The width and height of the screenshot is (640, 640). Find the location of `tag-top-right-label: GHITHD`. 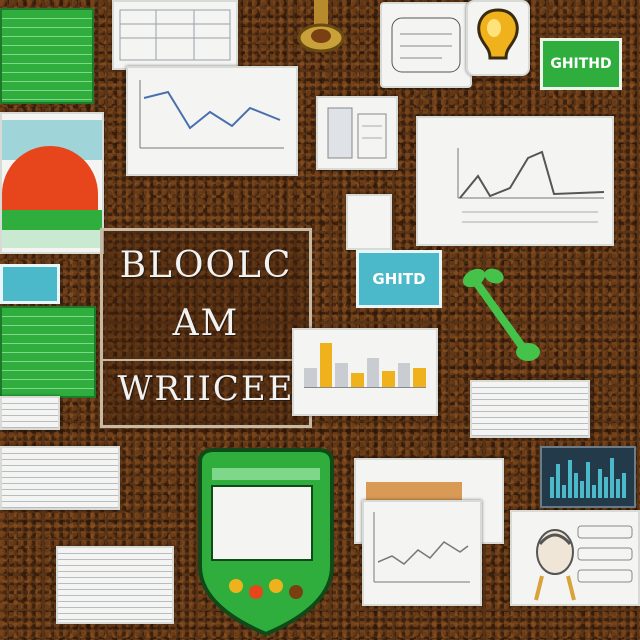

tag-top-right-label: GHITHD is located at coordinates (581, 64).